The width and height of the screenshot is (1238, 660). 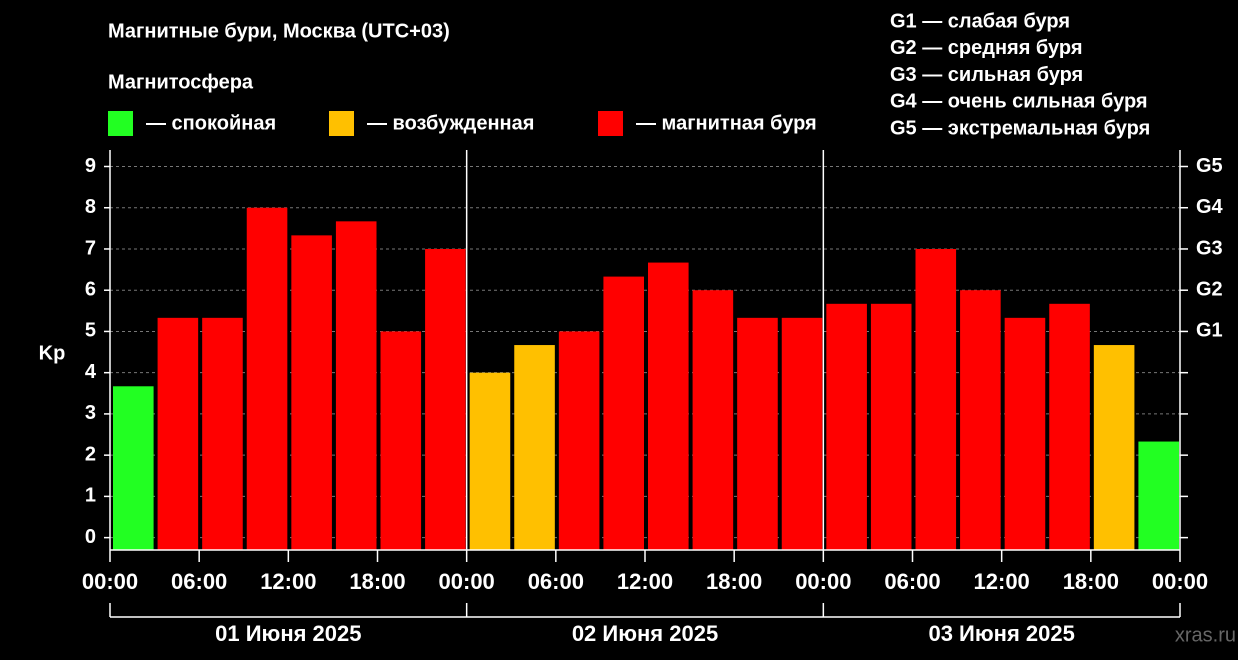 I want to click on day-label: 03 Июня 2025, so click(x=1001, y=633).